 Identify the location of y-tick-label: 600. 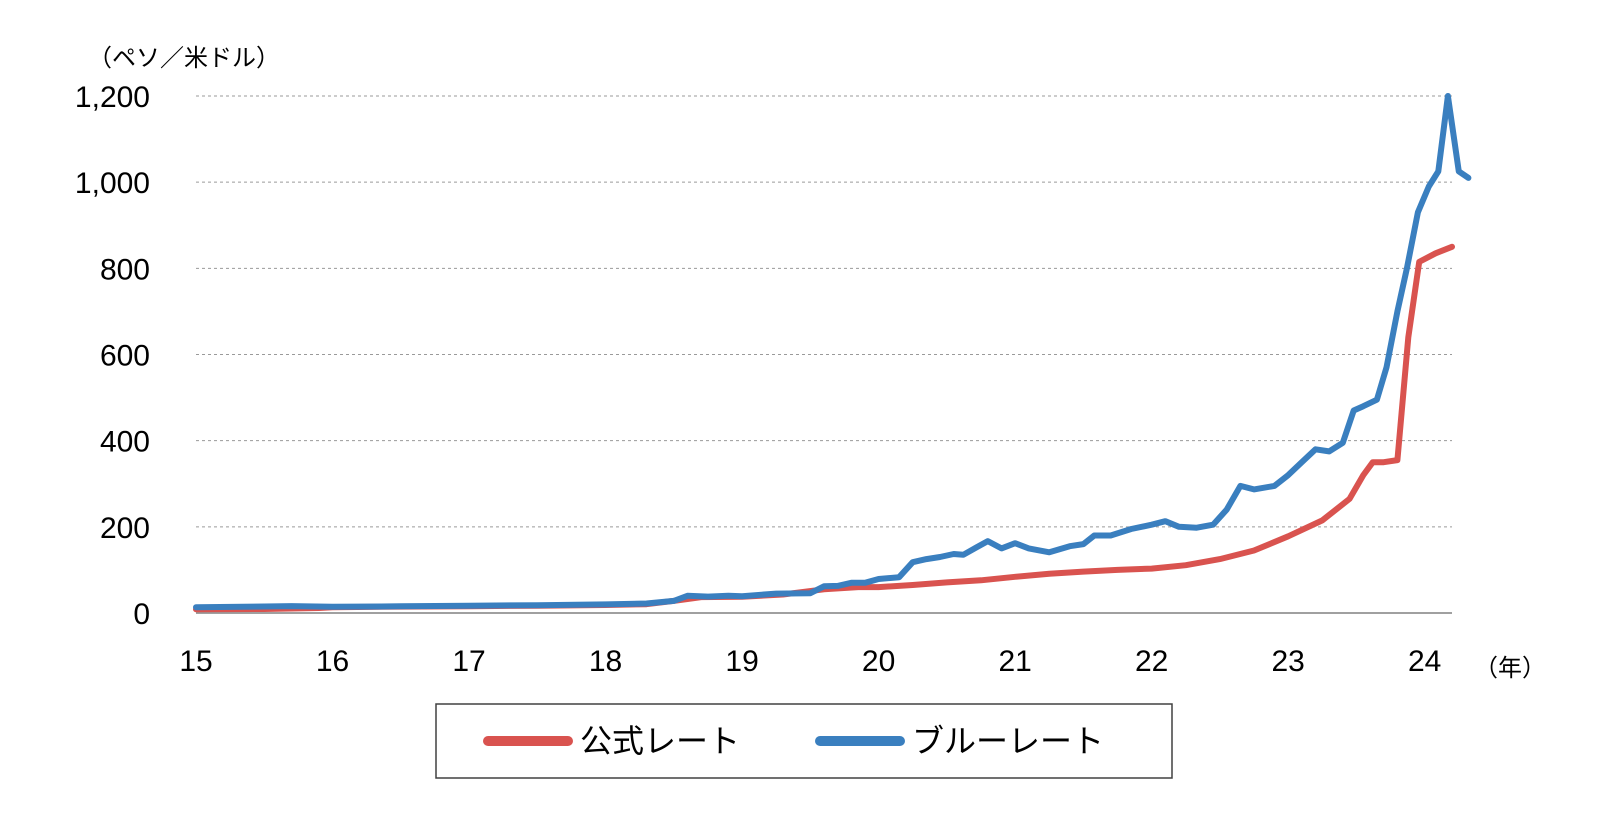
(125, 356).